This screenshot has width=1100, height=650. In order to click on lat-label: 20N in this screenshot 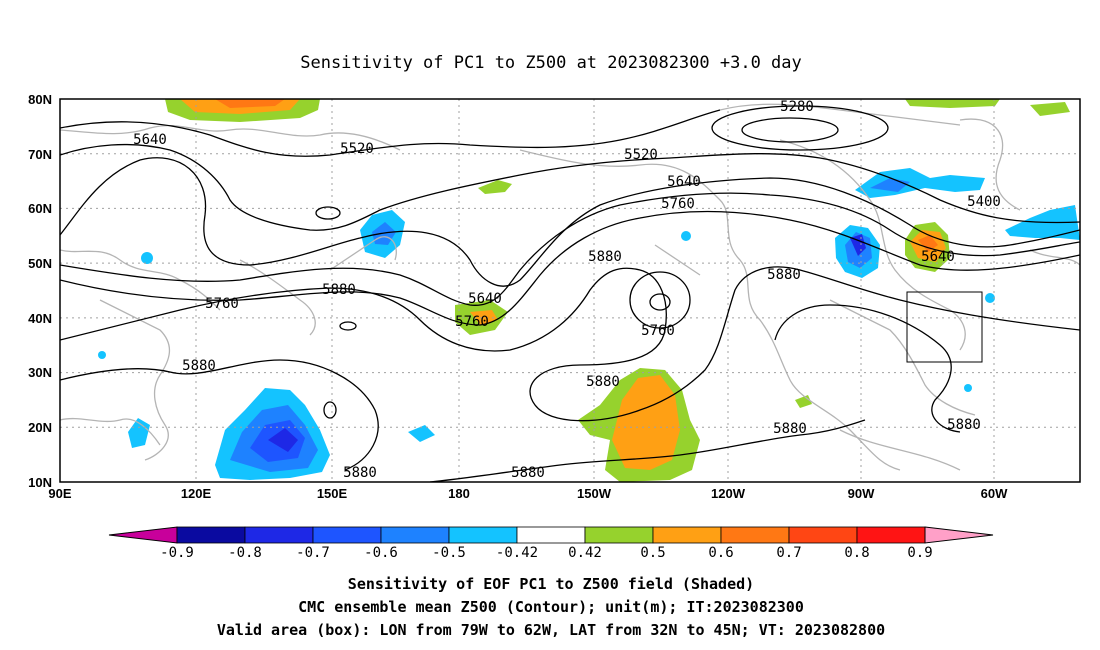, I will do `click(40, 427)`.